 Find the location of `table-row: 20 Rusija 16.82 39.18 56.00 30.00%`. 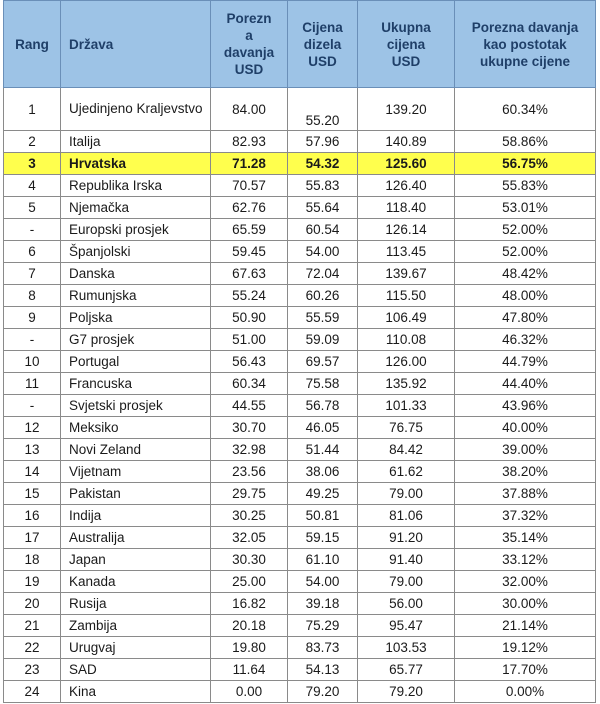

table-row: 20 Rusija 16.82 39.18 56.00 30.00% is located at coordinates (299, 603).